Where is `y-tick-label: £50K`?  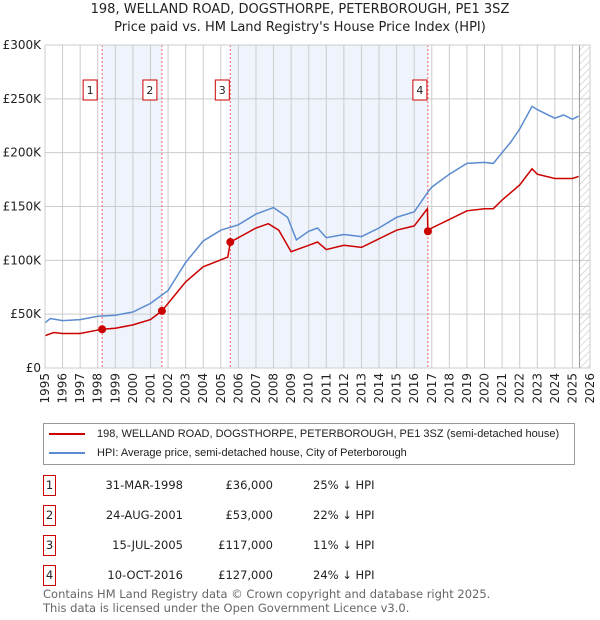 y-tick-label: £50K is located at coordinates (26, 314).